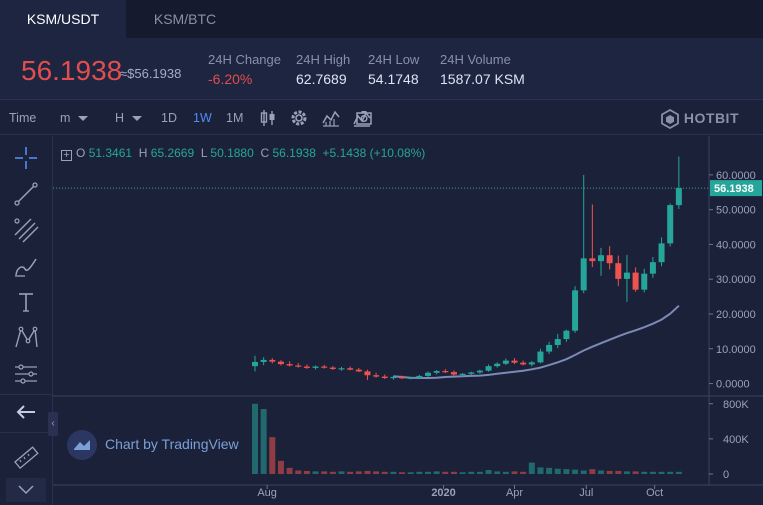 This screenshot has height=505, width=763. What do you see at coordinates (72, 70) in the screenshot?
I see `last-price: 56.1938` at bounding box center [72, 70].